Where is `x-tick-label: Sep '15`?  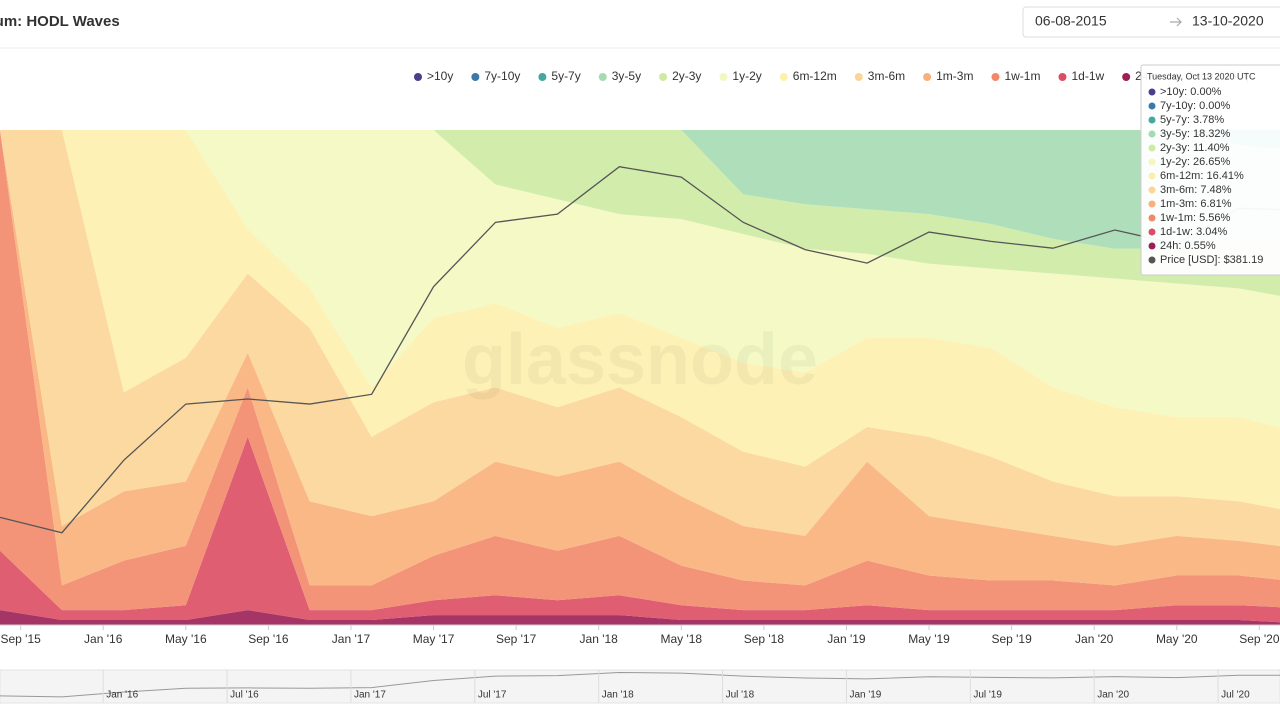
x-tick-label: Sep '15 is located at coordinates (20, 639).